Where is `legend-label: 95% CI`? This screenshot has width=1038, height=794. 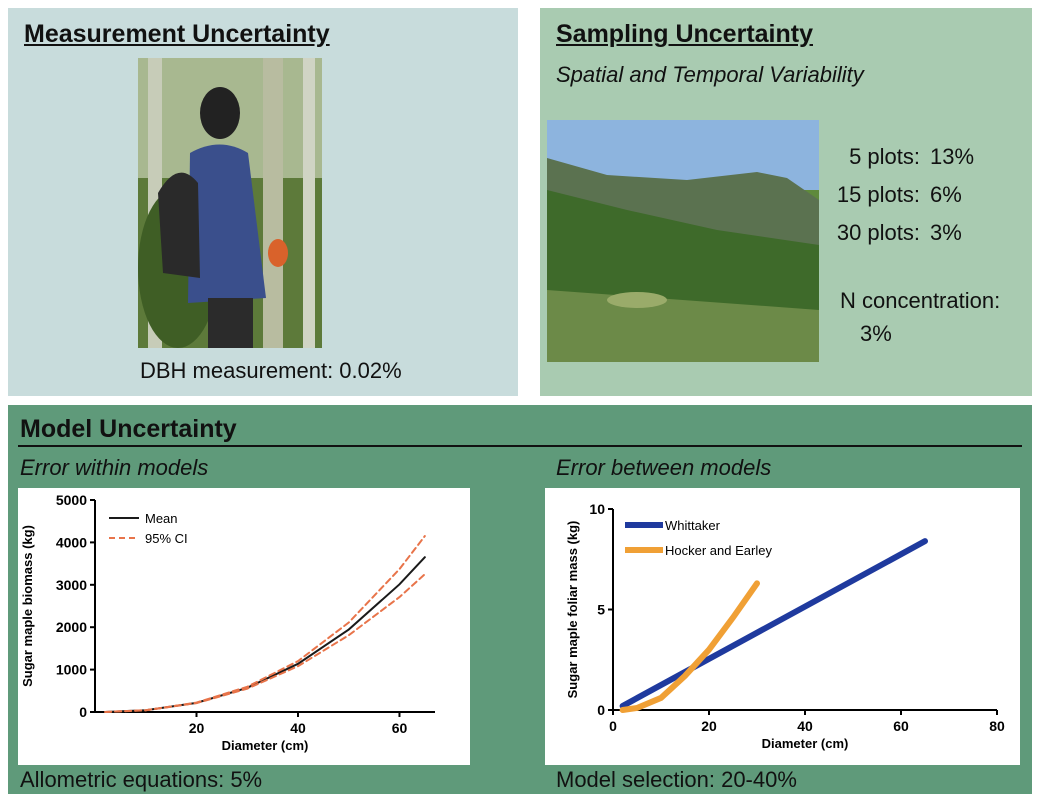
legend-label: 95% CI is located at coordinates (166, 538).